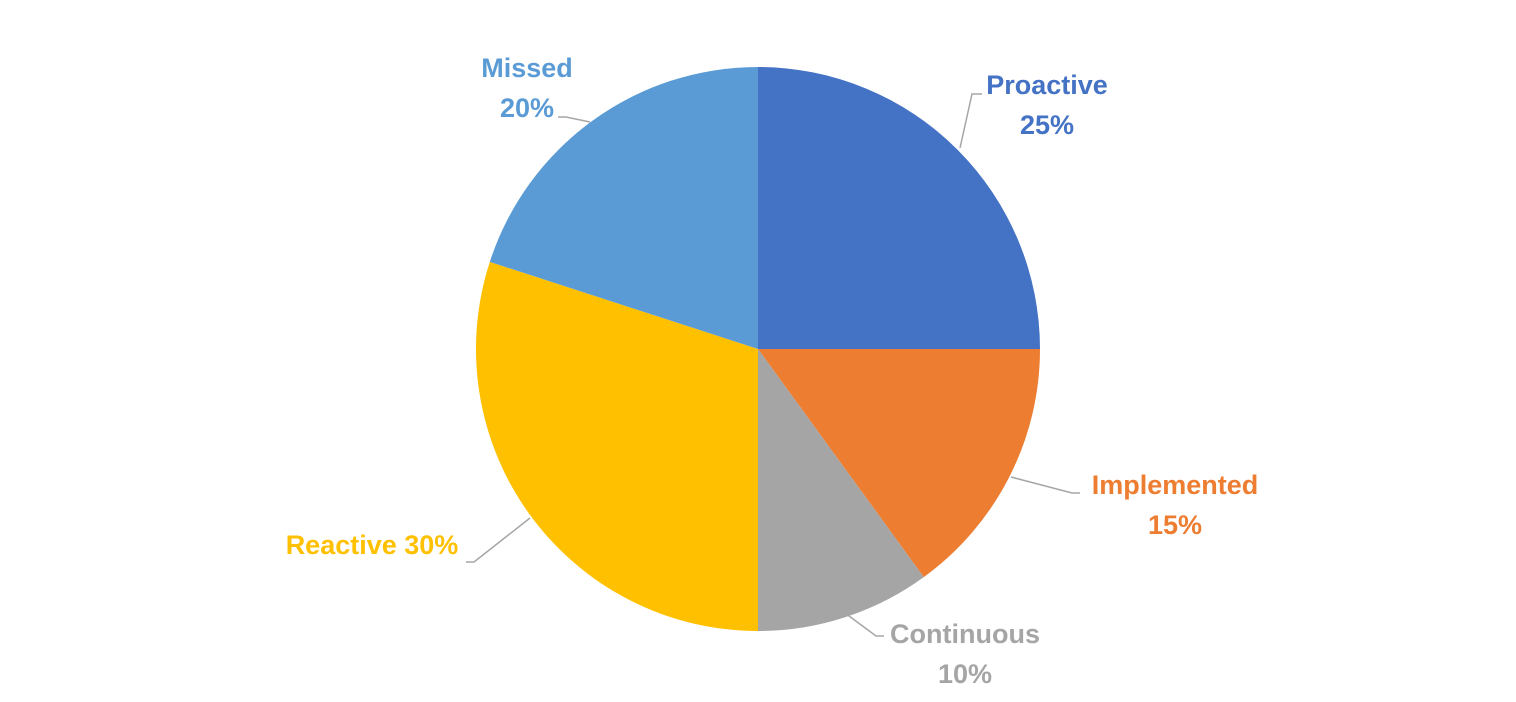 The image size is (1516, 702). Describe the element at coordinates (841, 490) in the screenshot. I see `pie-slice-continuous` at that location.